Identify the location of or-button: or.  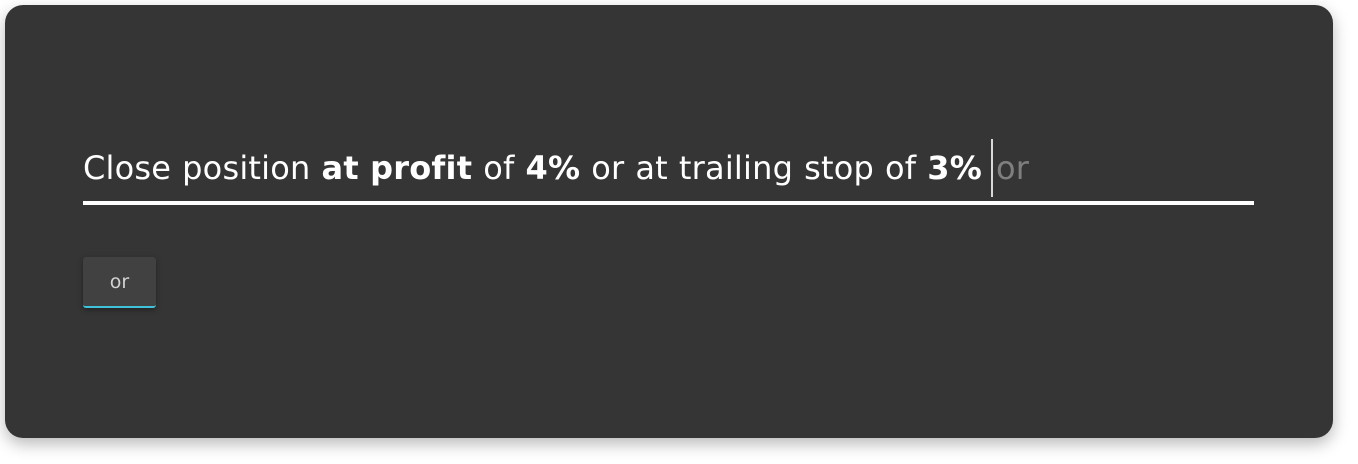
(119, 282).